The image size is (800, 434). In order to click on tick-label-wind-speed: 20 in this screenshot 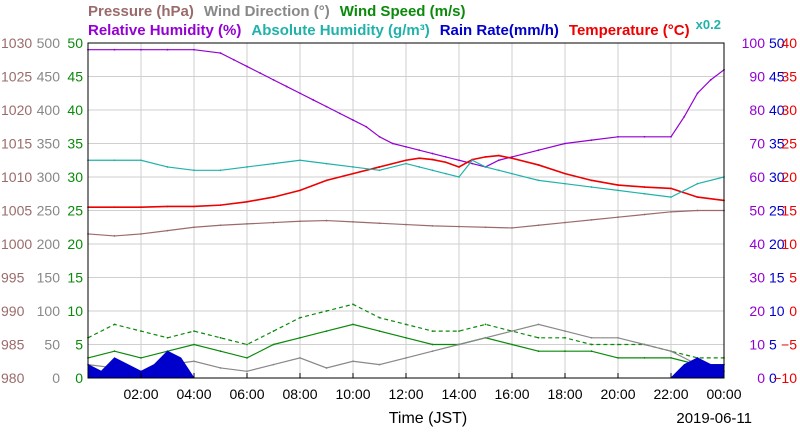, I will do `click(75, 244)`.